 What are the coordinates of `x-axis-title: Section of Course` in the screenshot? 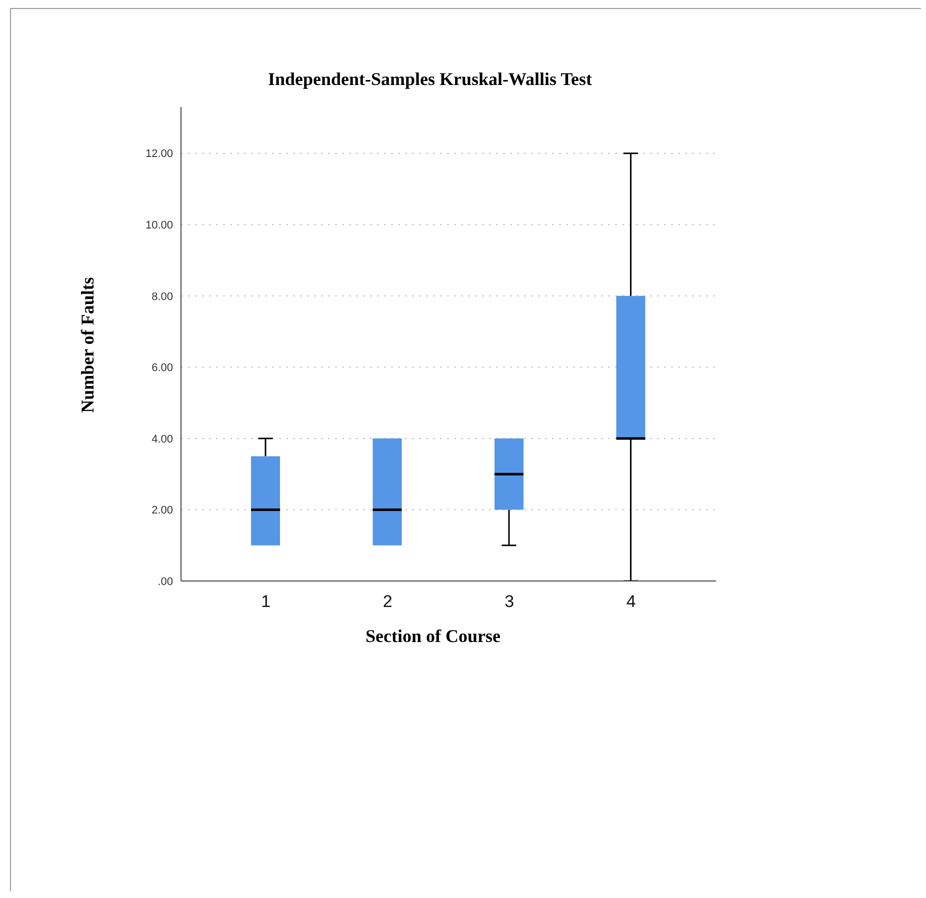 It's located at (433, 636).